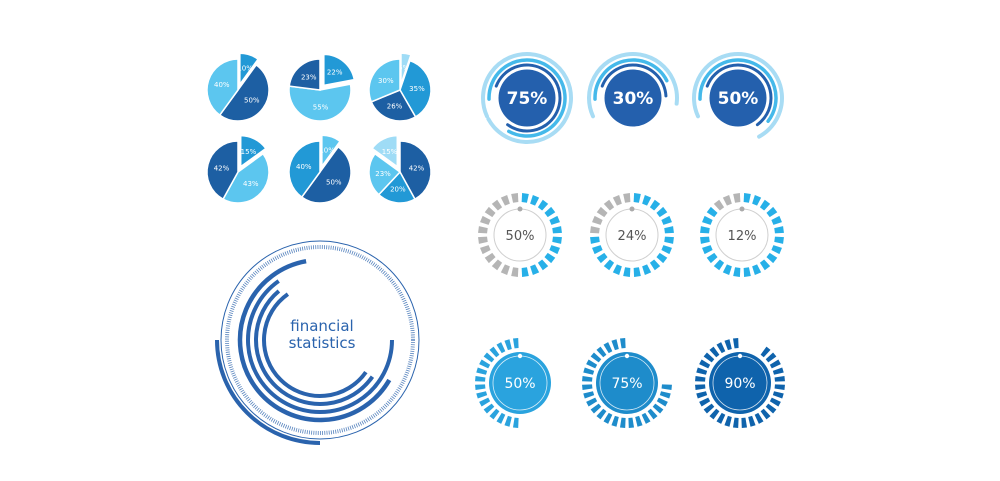 Image resolution: width=1000 pixels, height=481 pixels. What do you see at coordinates (742, 236) in the screenshot?
I see `progress-value: 12%` at bounding box center [742, 236].